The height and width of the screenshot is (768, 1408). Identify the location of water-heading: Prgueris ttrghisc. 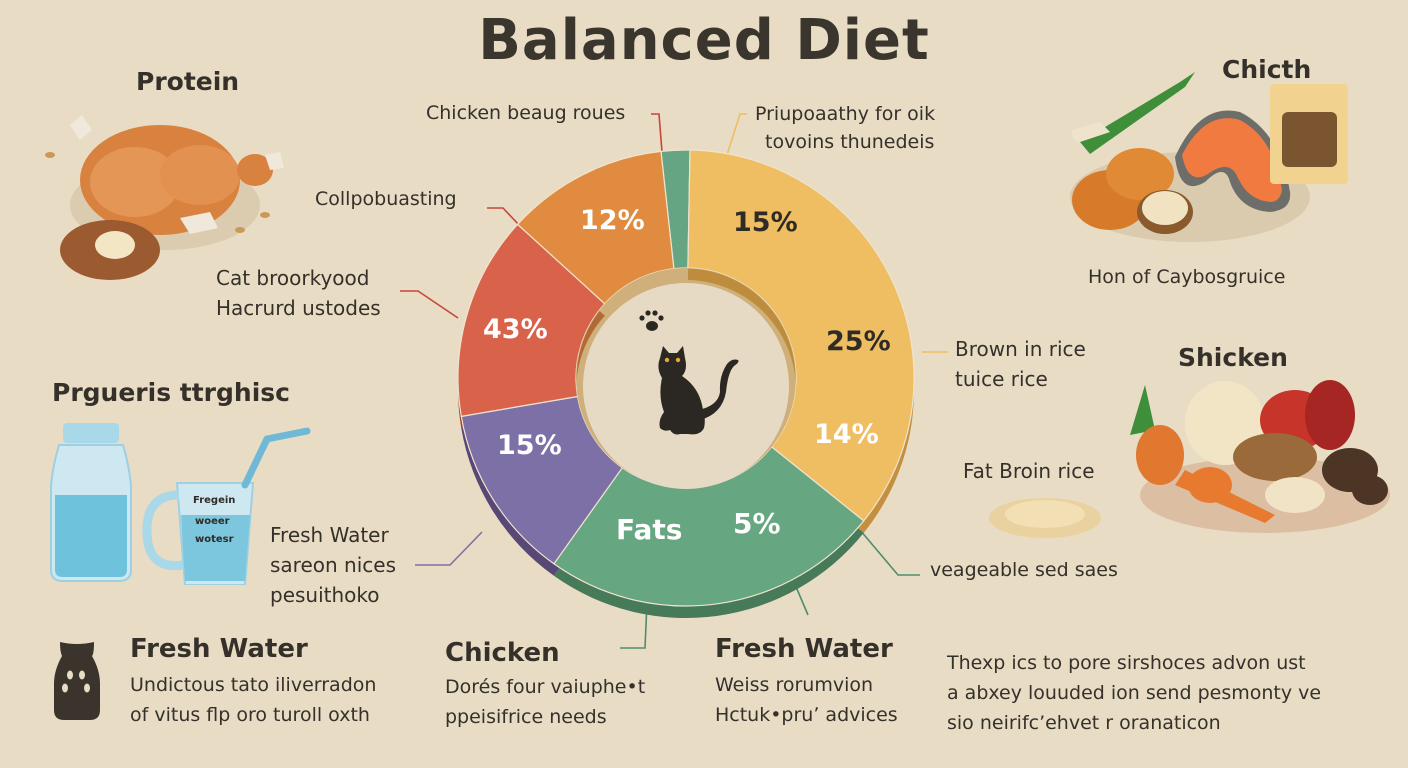
(171, 392).